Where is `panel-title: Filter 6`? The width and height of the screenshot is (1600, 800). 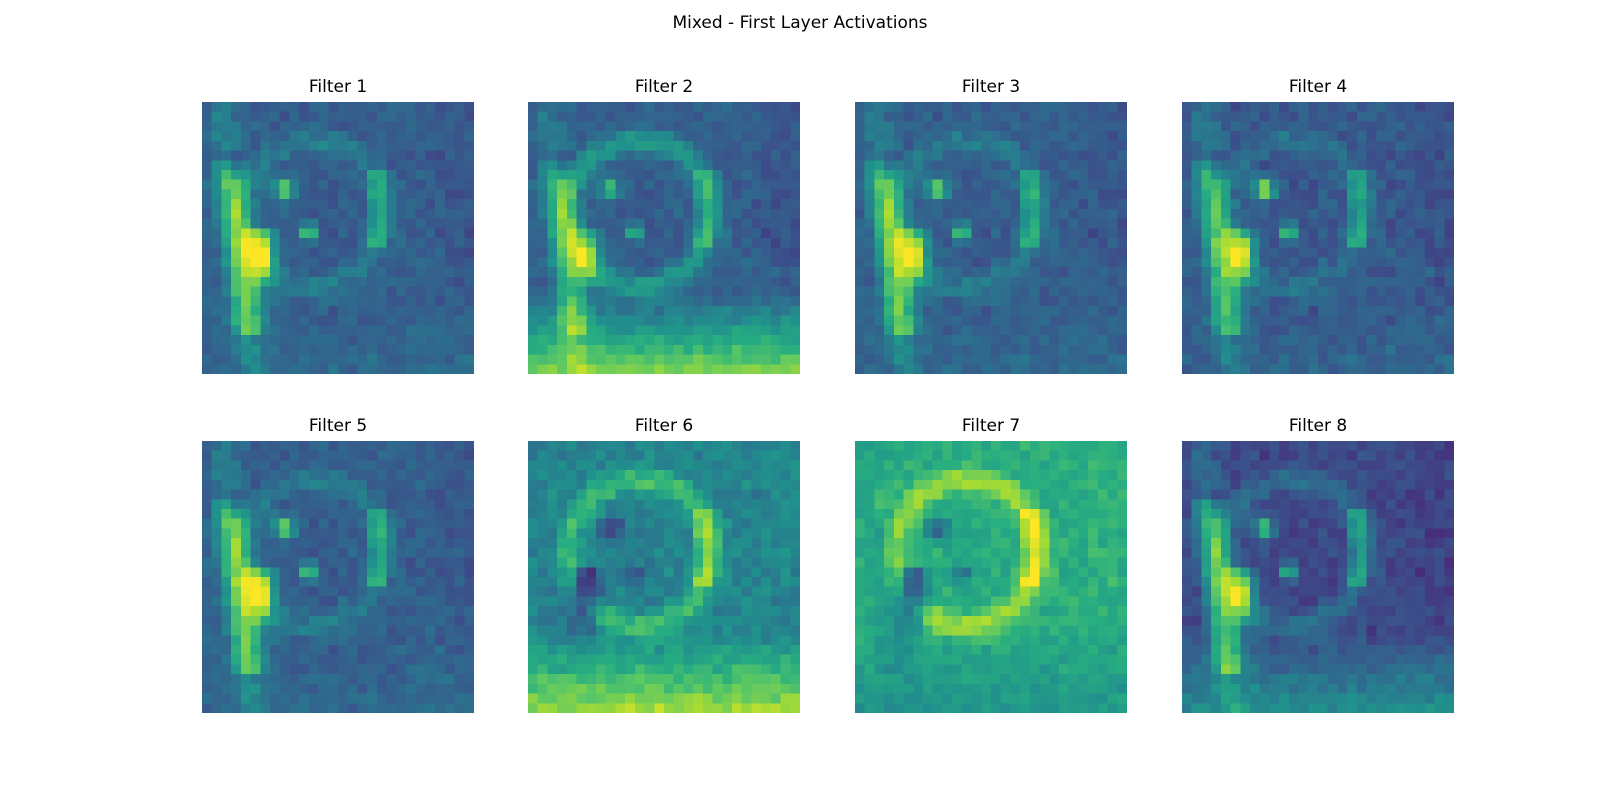 panel-title: Filter 6 is located at coordinates (664, 426).